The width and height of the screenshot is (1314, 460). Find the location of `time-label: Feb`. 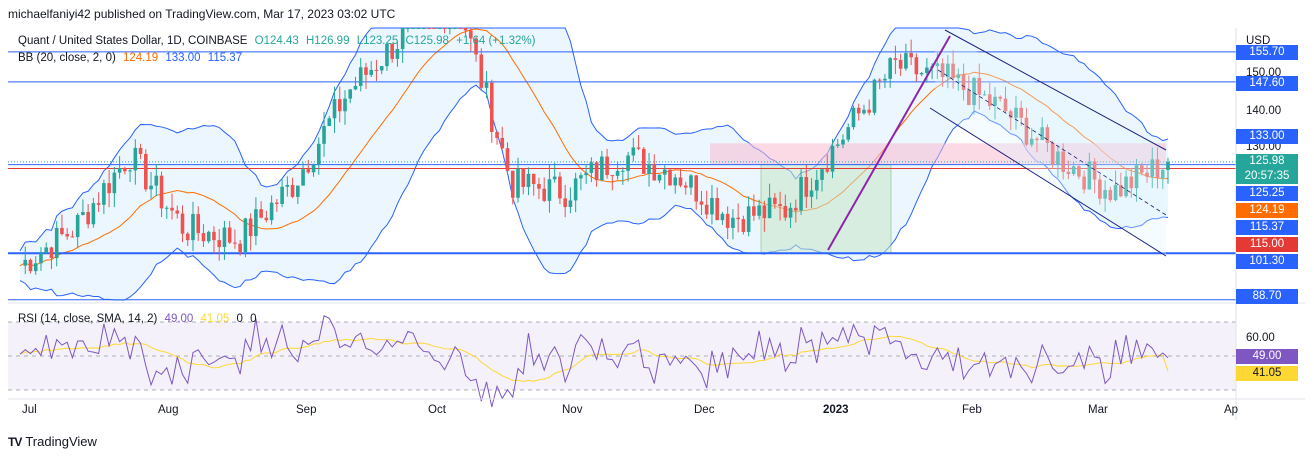

time-label: Feb is located at coordinates (972, 410).